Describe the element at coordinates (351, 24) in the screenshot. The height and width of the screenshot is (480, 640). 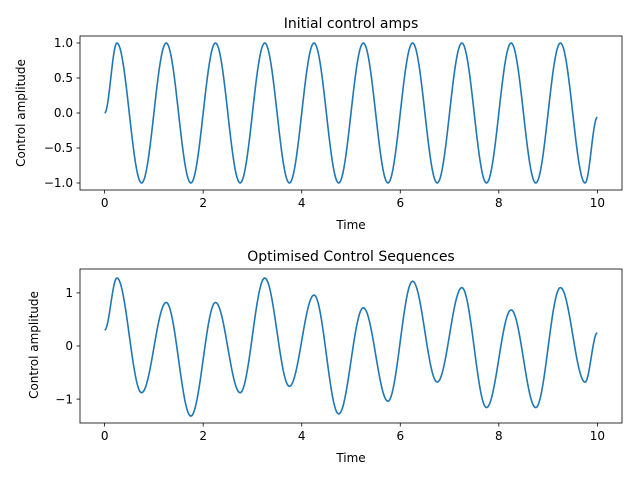
I see `chart-title: Initial control amps` at that location.